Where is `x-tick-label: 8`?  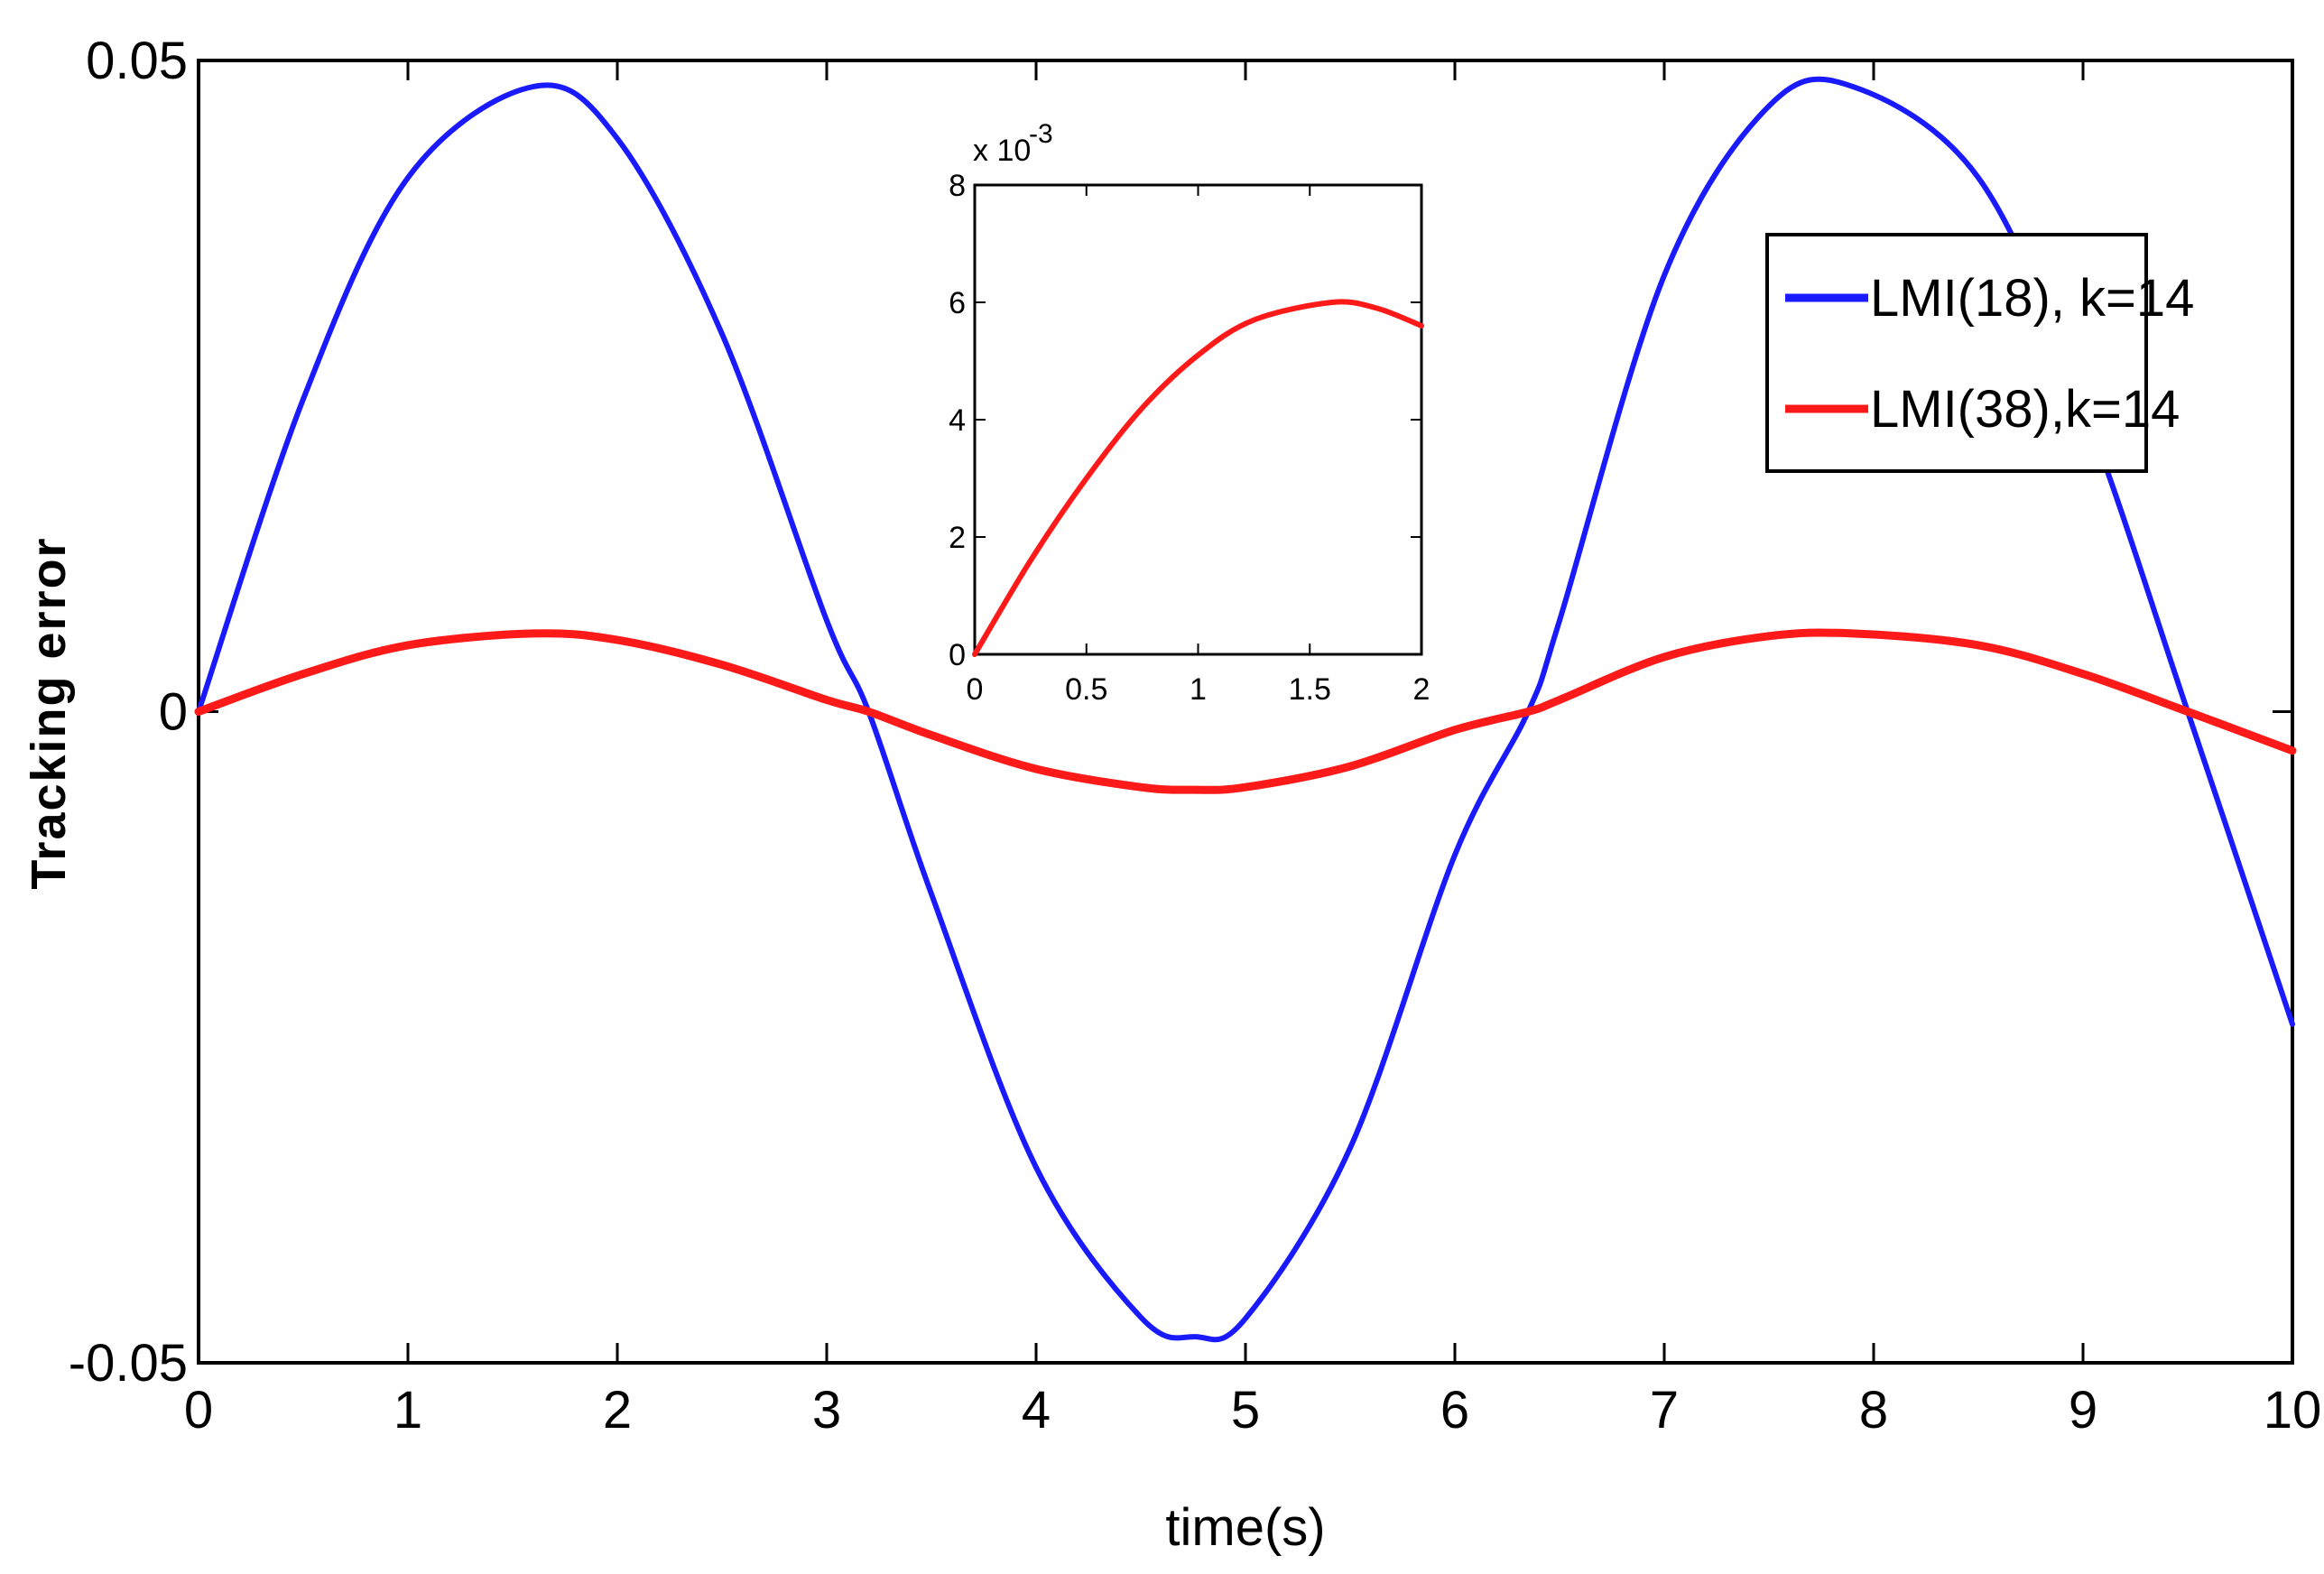 x-tick-label: 8 is located at coordinates (1874, 1410).